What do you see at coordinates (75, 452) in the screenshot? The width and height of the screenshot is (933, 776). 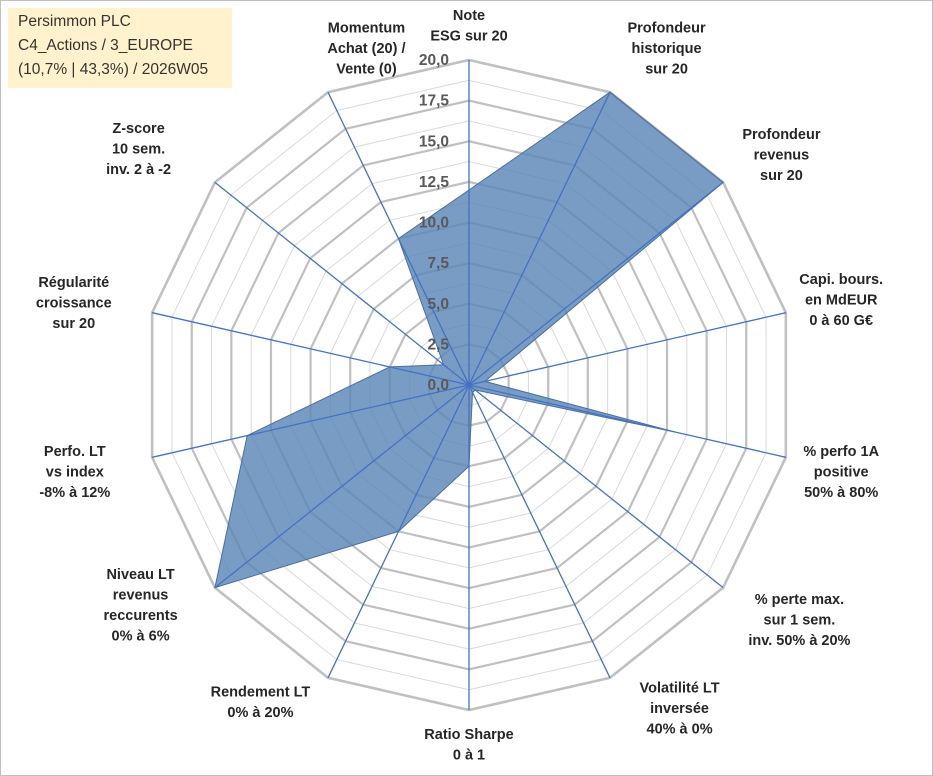 I see `axis-label-line: Perfo. LT` at bounding box center [75, 452].